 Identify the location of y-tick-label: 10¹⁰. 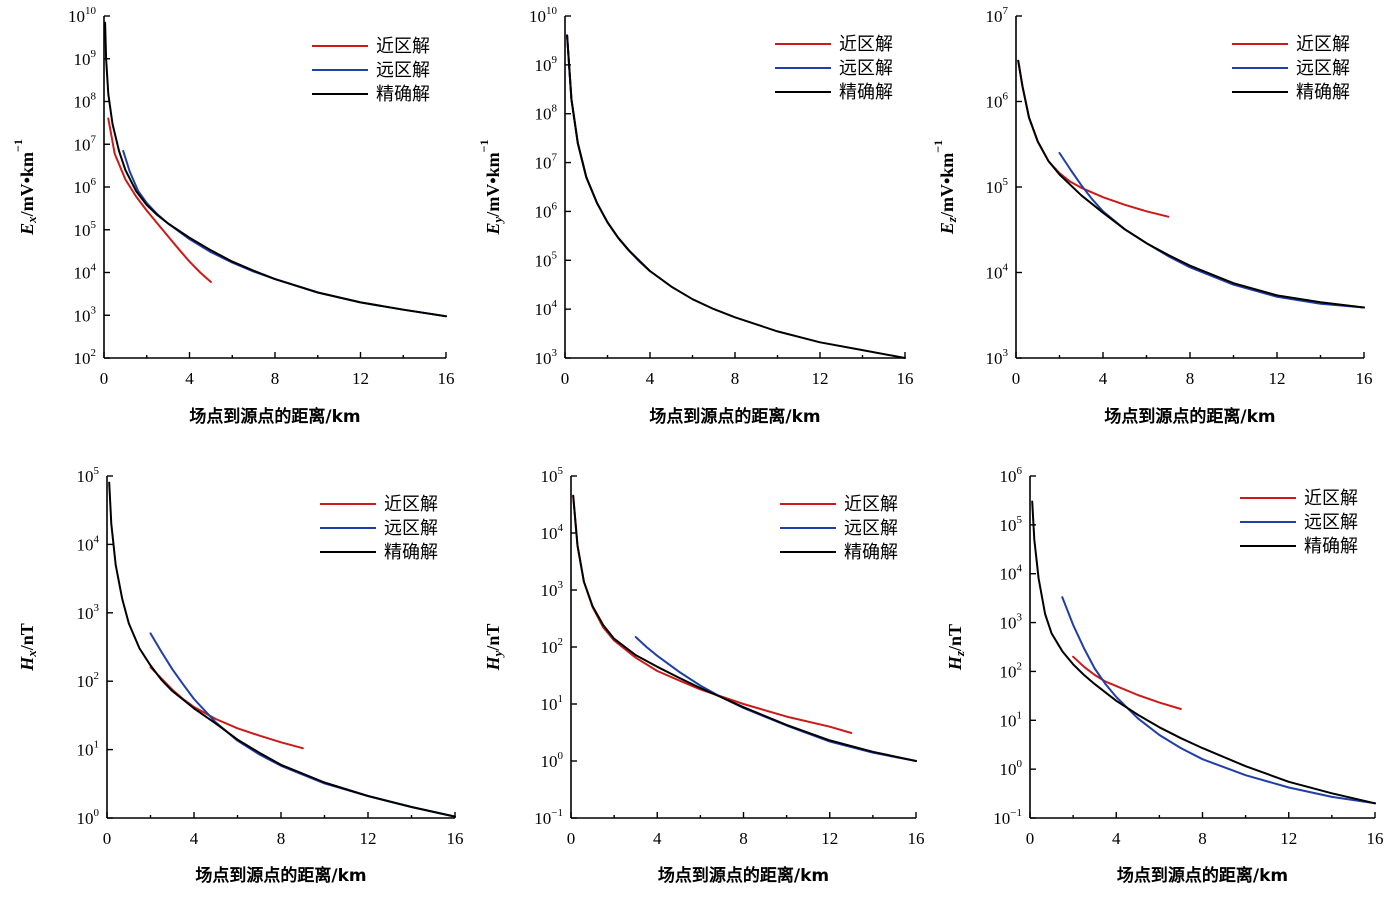
(543, 15).